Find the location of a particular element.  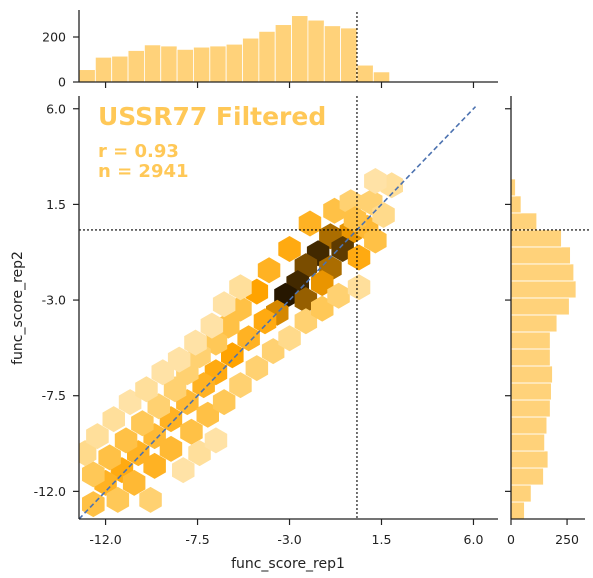

x-tick-label: -12.0 is located at coordinates (105, 539).